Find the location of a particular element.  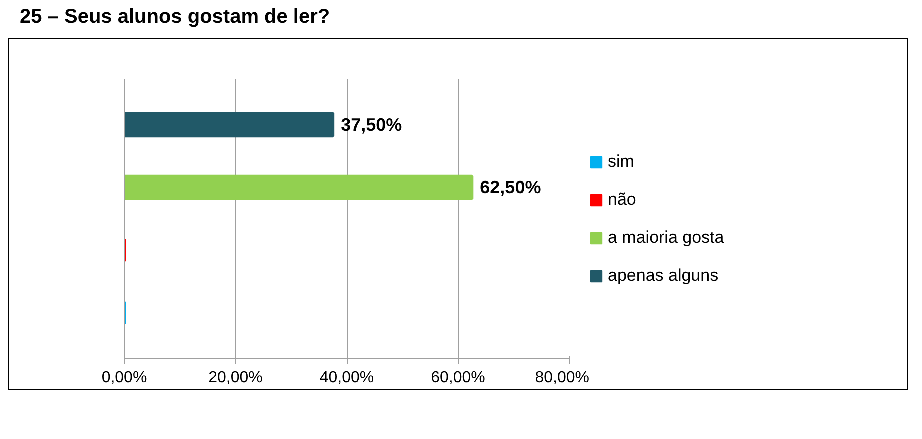

x-tick-label: 20,00% is located at coordinates (235, 378).